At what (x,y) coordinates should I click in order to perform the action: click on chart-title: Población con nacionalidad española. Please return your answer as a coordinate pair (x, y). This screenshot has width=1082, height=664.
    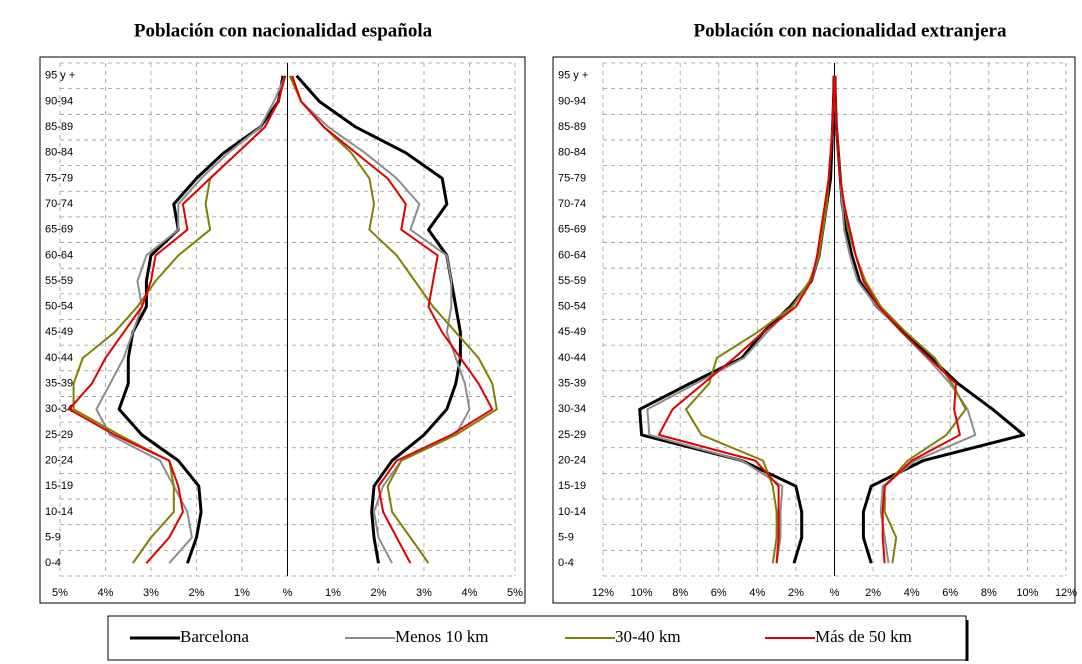
    Looking at the image, I should click on (283, 30).